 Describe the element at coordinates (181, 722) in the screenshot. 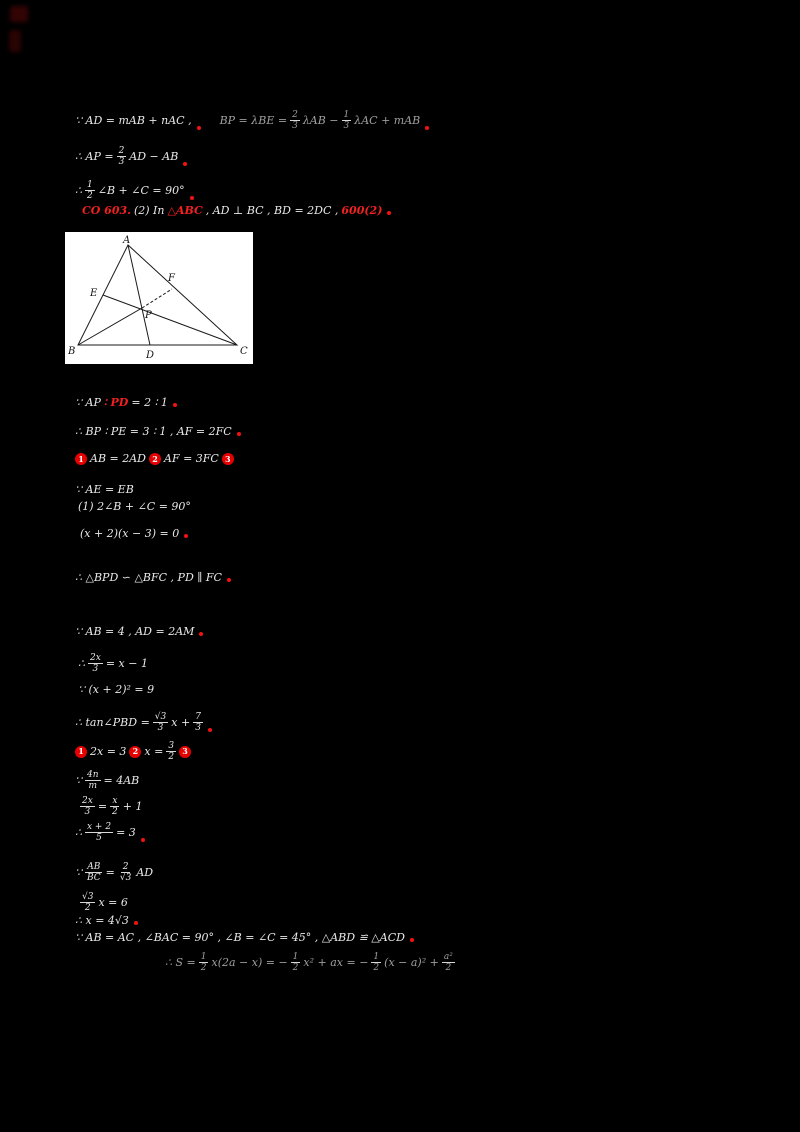

I see `math-text: x +` at that location.